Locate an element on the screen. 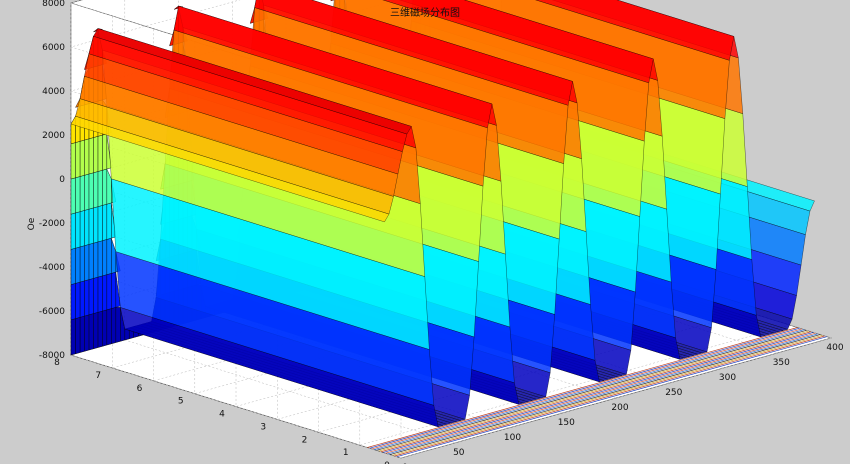  y-tick-label: 3 is located at coordinates (263, 427).